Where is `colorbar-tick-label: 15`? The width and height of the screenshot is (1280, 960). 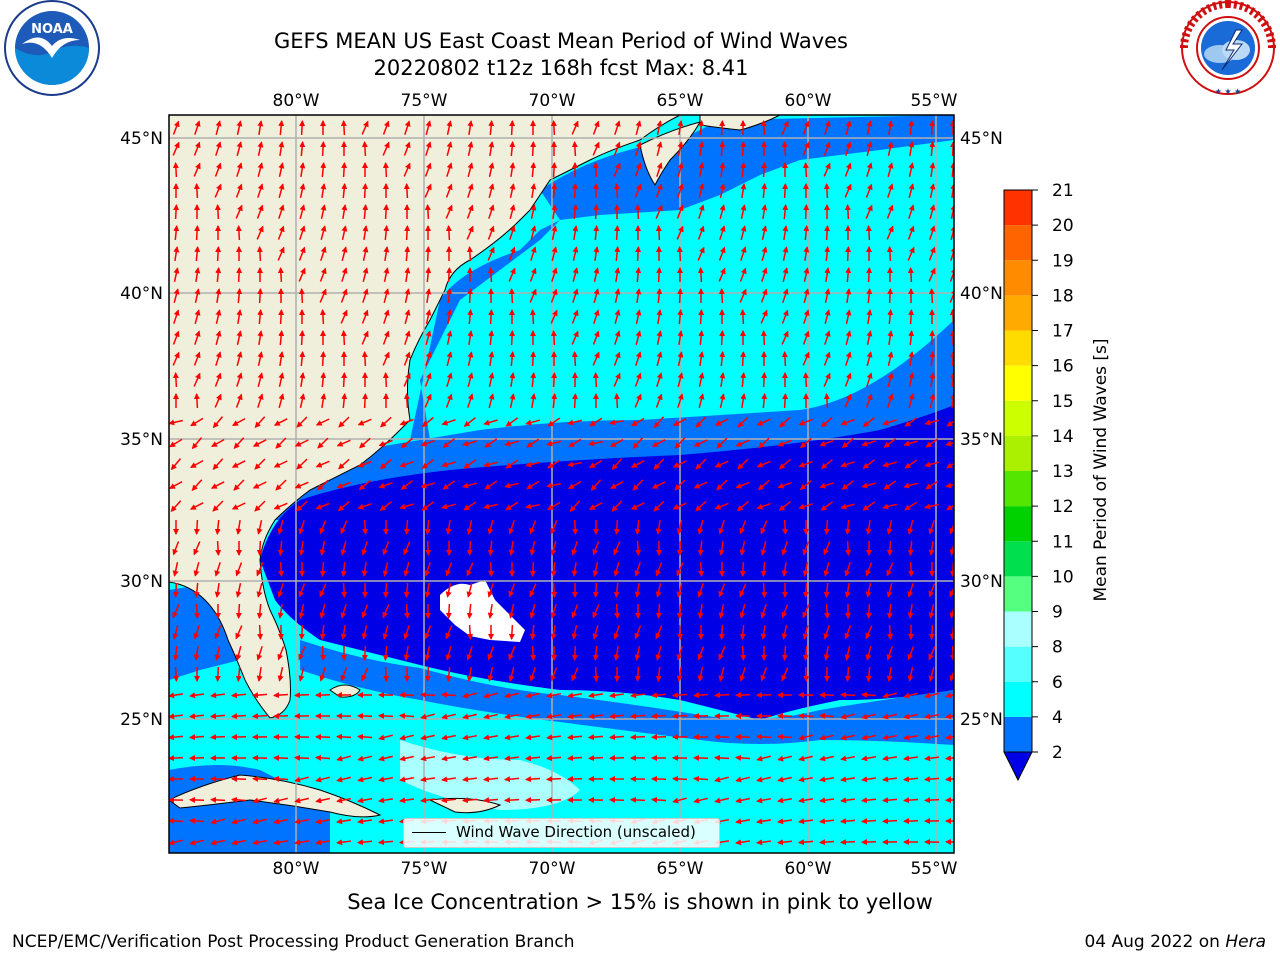
colorbar-tick-label: 15 is located at coordinates (1063, 402).